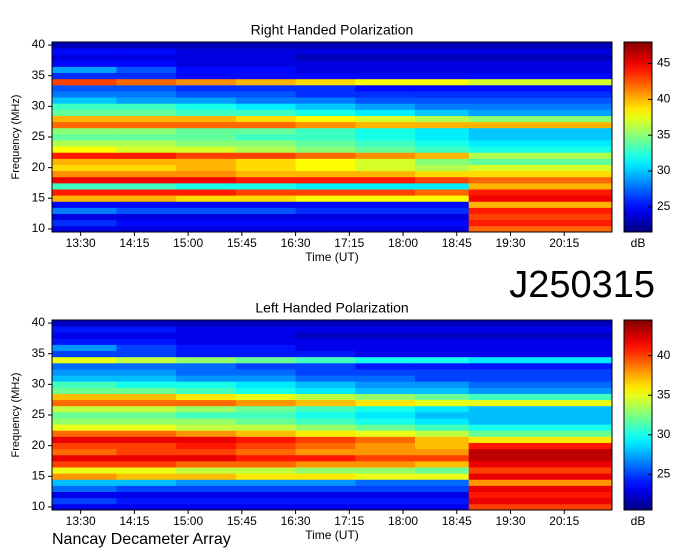 Image resolution: width=680 pixels, height=552 pixels. I want to click on x-tick-label: 18:00, so click(403, 243).